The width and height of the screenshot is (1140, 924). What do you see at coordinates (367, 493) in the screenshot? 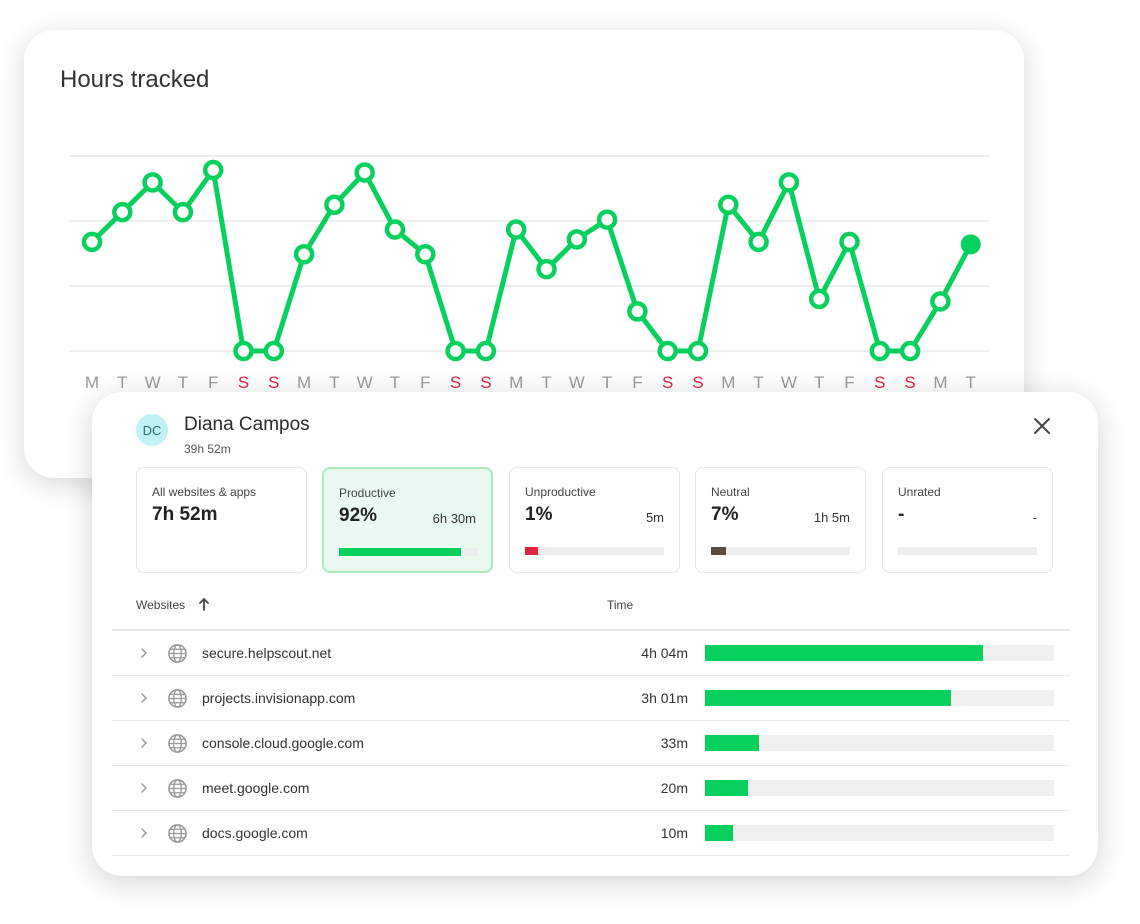
I see `stat-label: Productive` at bounding box center [367, 493].